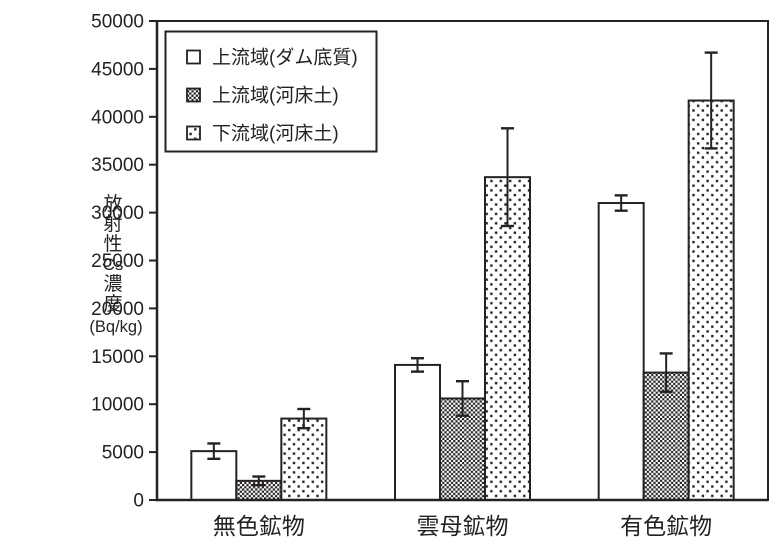 The height and width of the screenshot is (560, 780). What do you see at coordinates (117, 22) in the screenshot?
I see `y-tick-label-50000: 50000` at bounding box center [117, 22].